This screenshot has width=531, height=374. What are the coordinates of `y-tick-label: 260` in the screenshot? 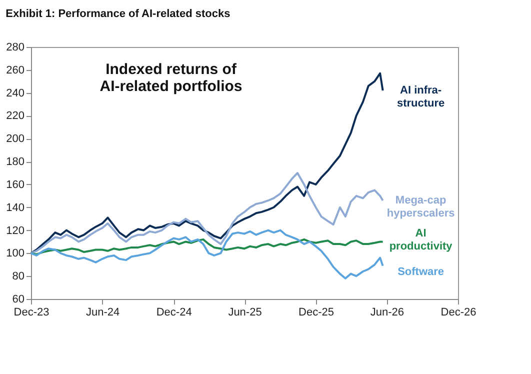 It's located at (15, 70).